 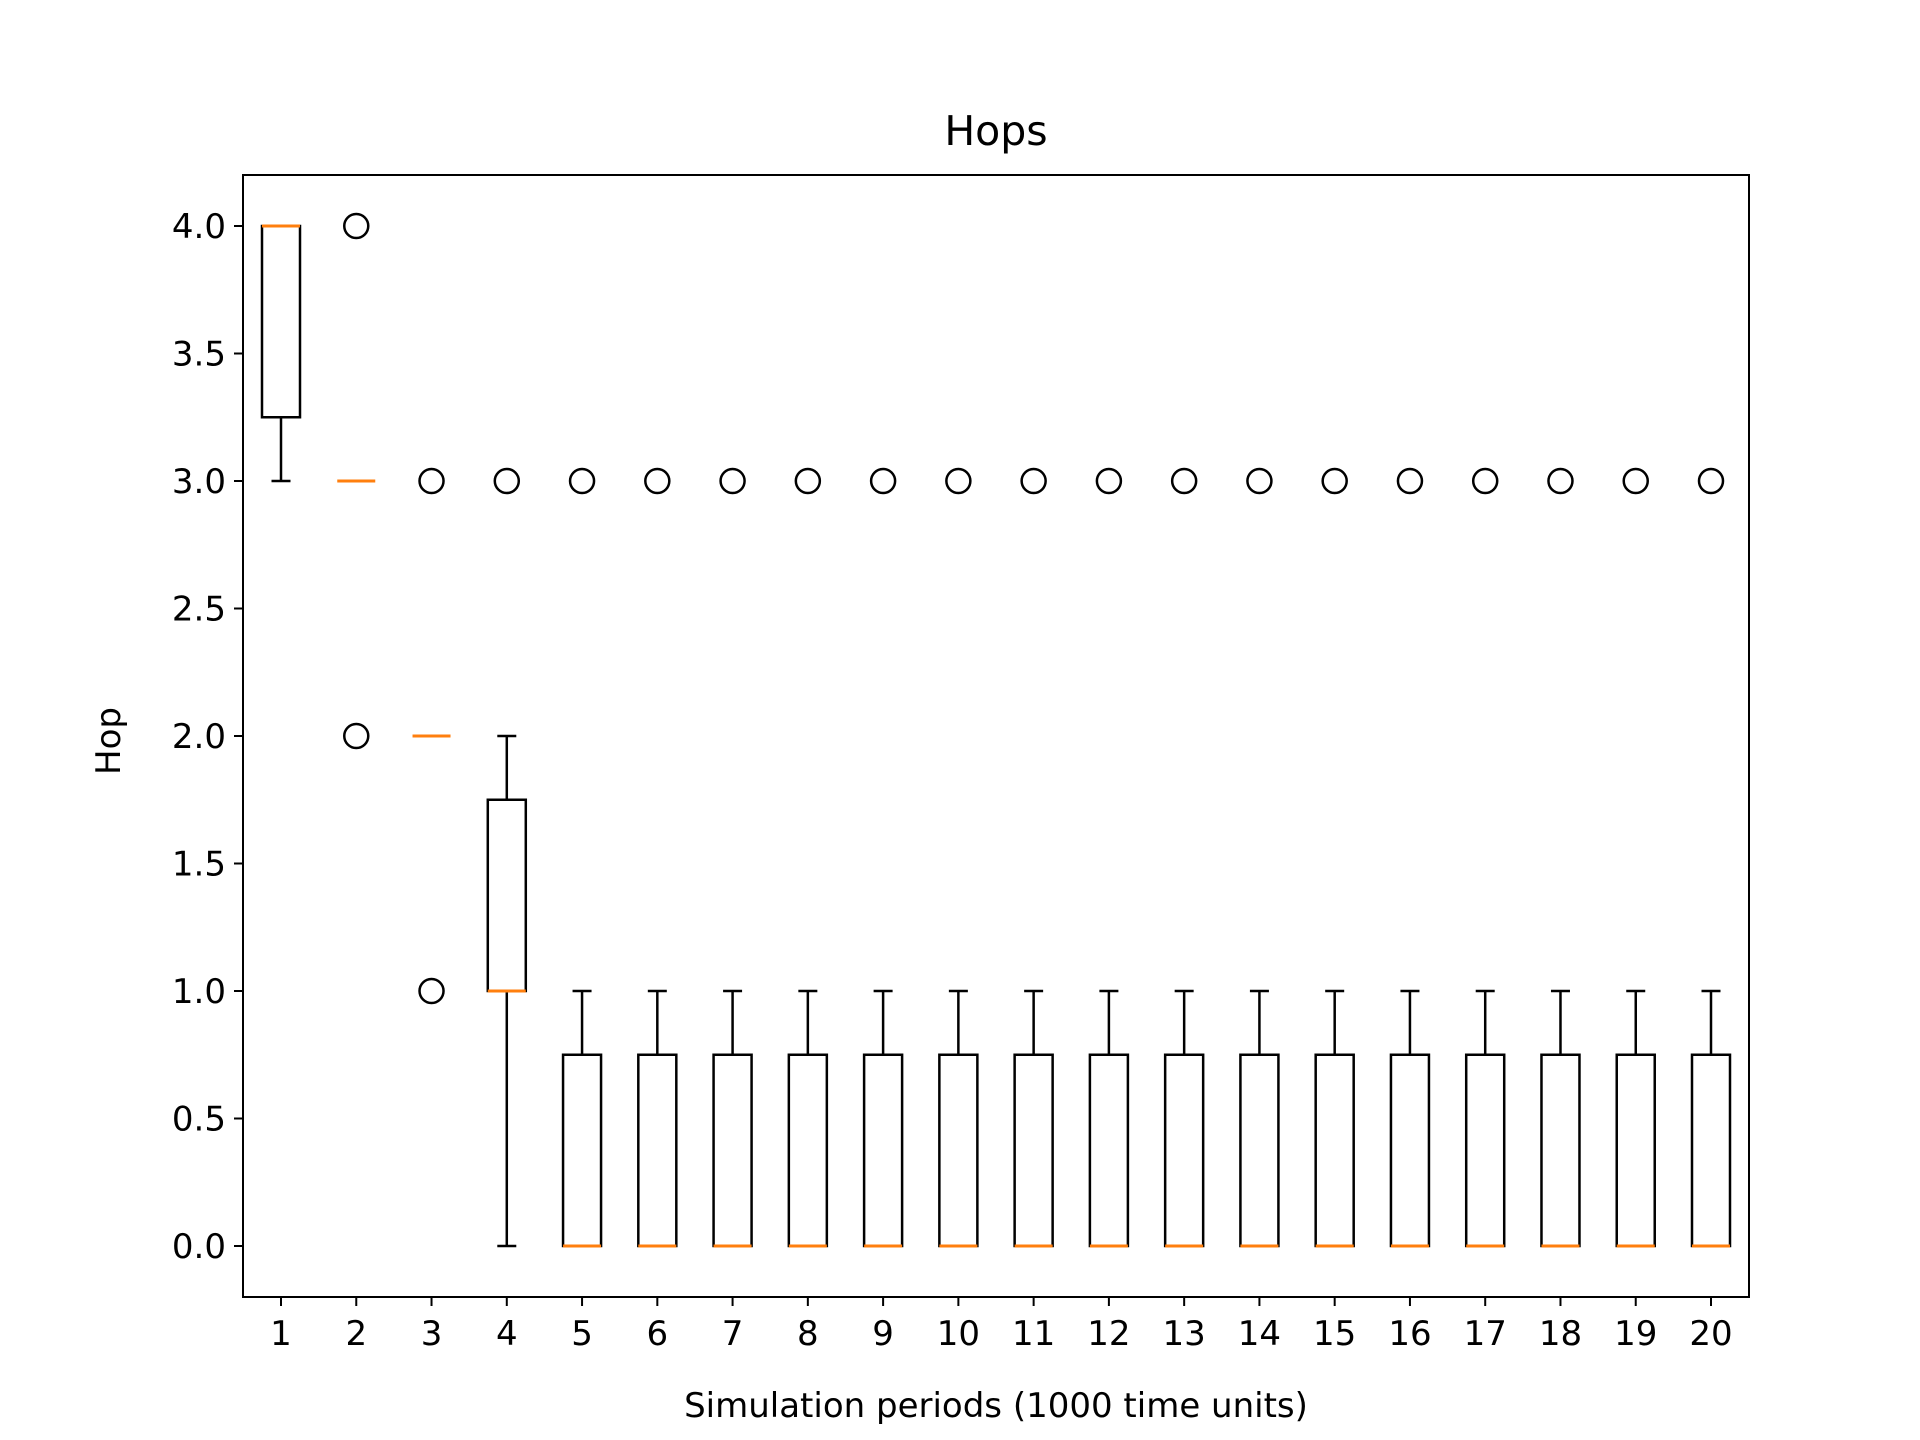 I want to click on y-tick-label: 1.0, so click(x=199, y=992).